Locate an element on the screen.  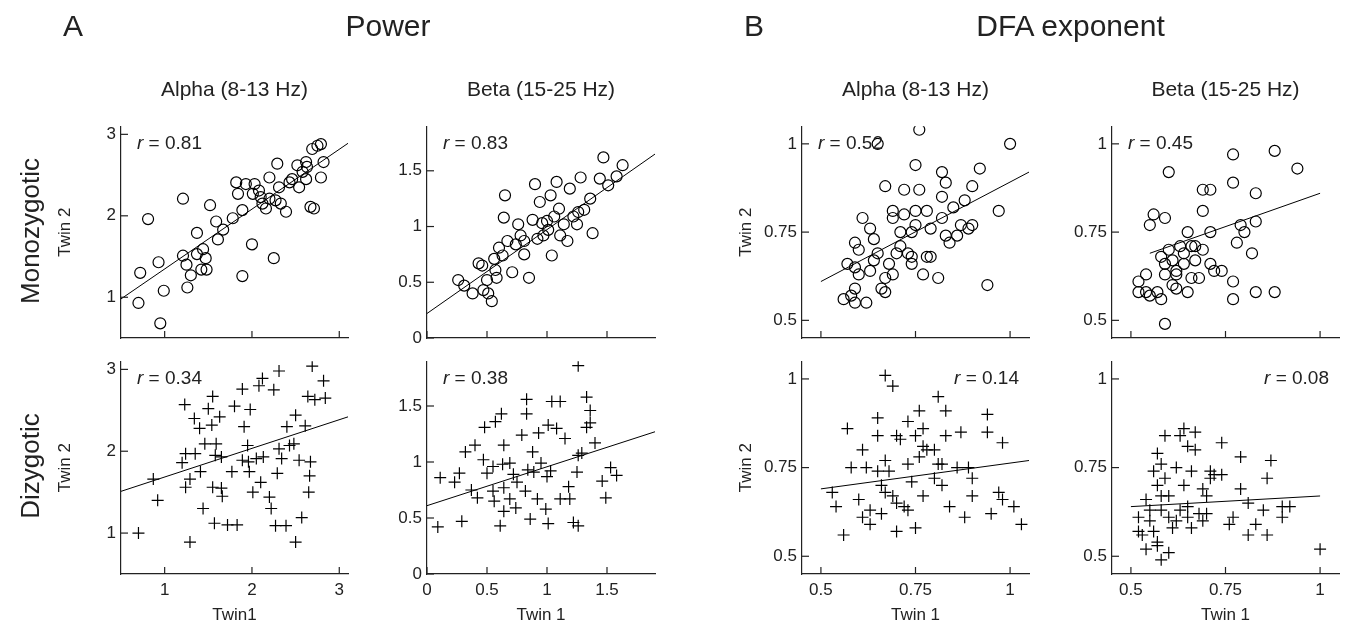
x-tick-label: 1 is located at coordinates (547, 589).